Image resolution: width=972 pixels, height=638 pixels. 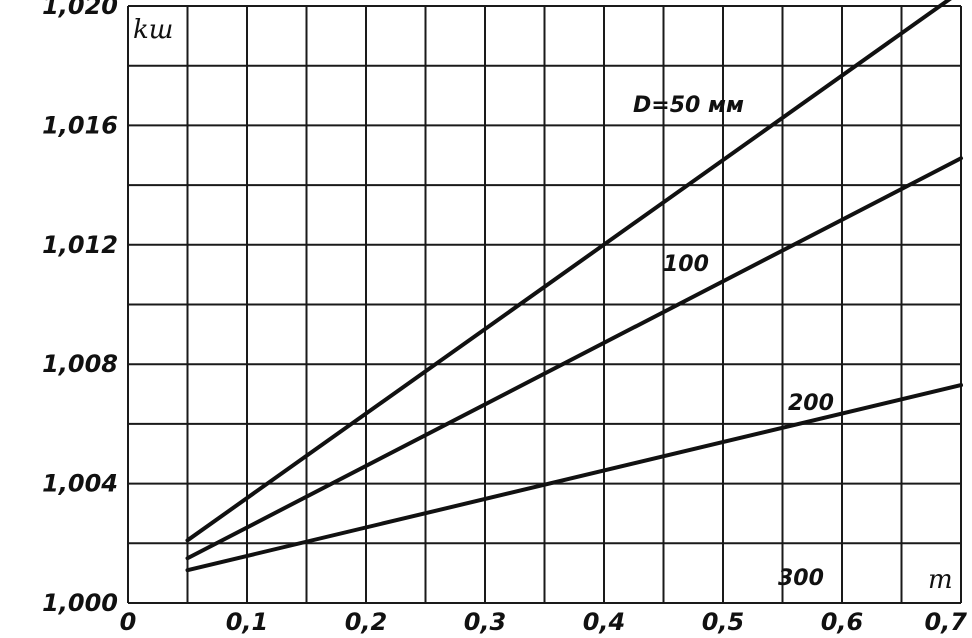 I want to click on y-axis-label: kш, so click(x=153, y=30).